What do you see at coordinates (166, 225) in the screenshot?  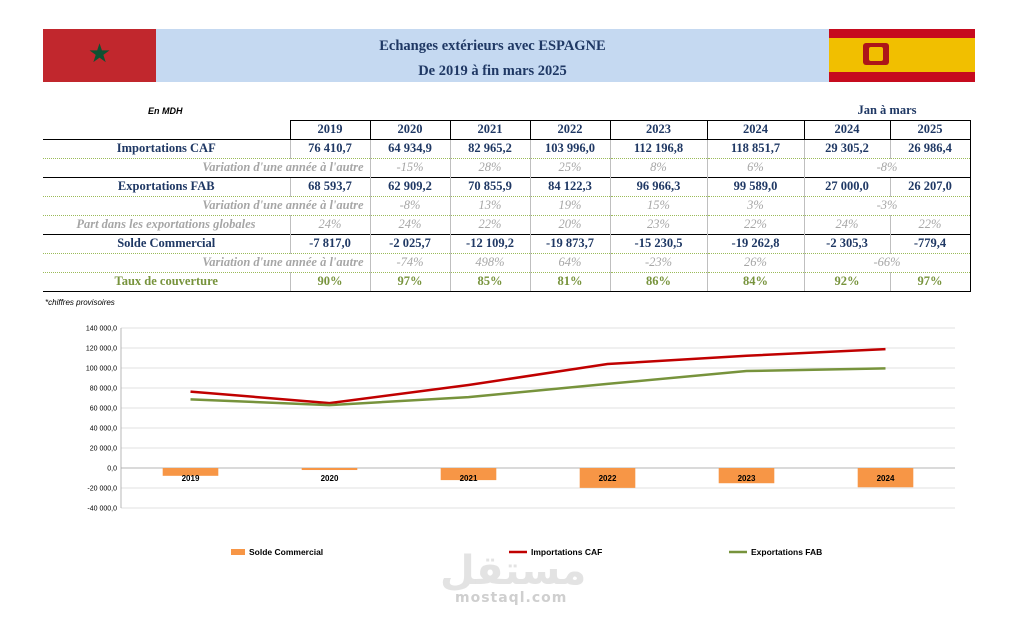 I see `row-label: Part dans les exportations globales` at bounding box center [166, 225].